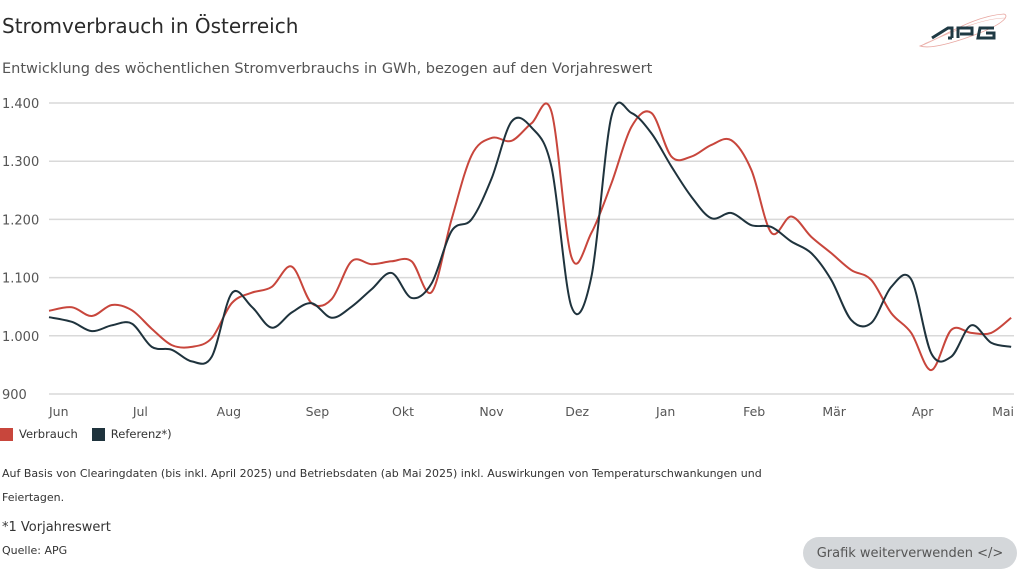  I want to click on x-tick-label: Apr, so click(923, 411).